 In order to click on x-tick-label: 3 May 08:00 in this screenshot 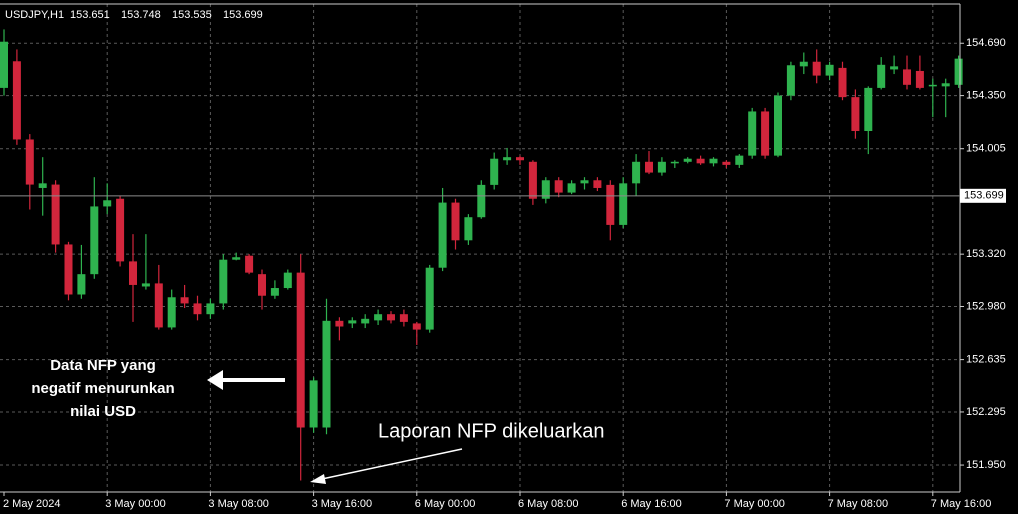, I will do `click(238, 504)`.